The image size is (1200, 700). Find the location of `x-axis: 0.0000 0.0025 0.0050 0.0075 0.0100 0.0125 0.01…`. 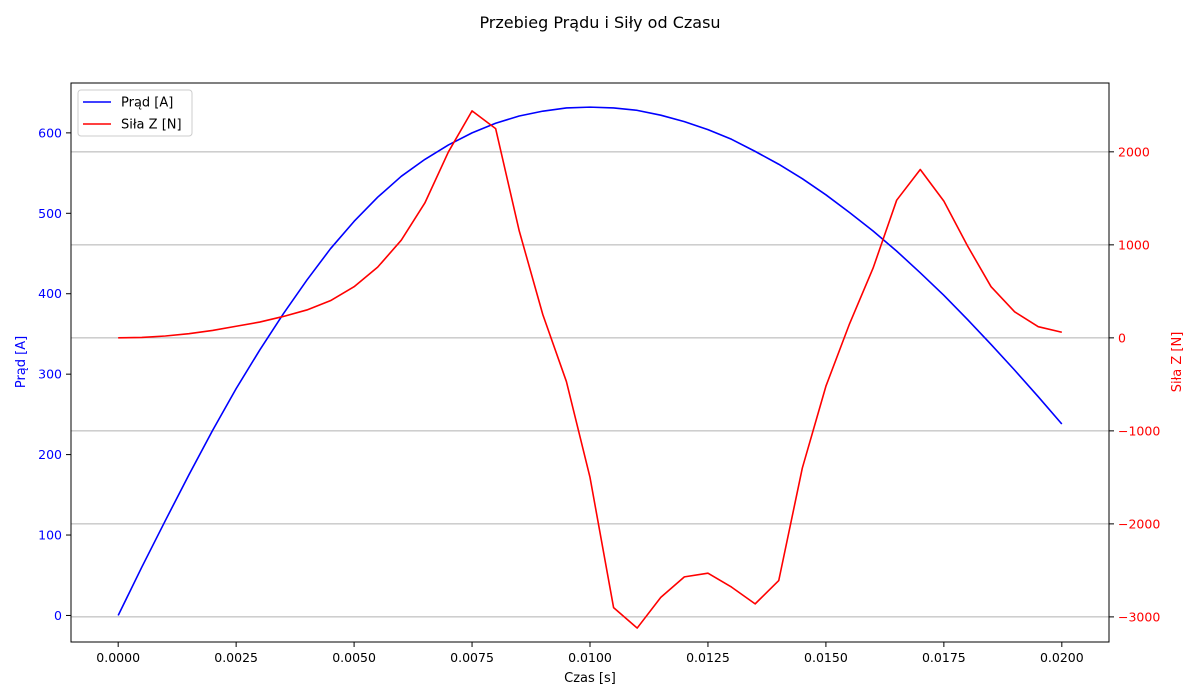

x-axis: 0.0000 0.0025 0.0050 0.0075 0.0100 0.0125 0.01… is located at coordinates (590, 653).